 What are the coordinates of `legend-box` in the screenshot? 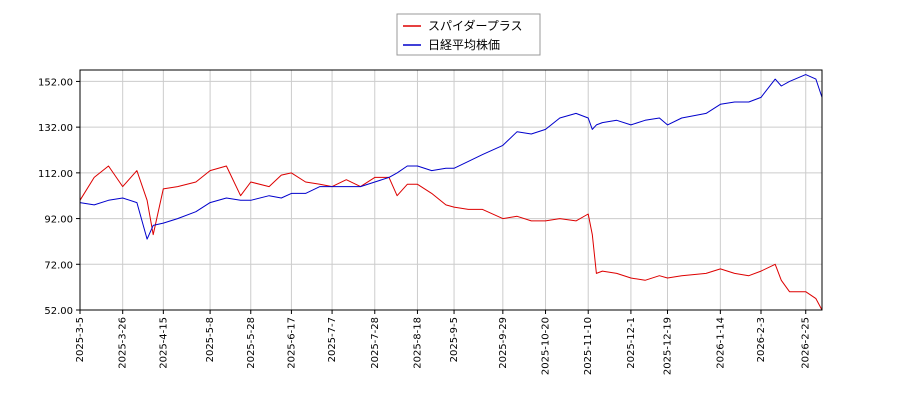 It's located at (468, 34).